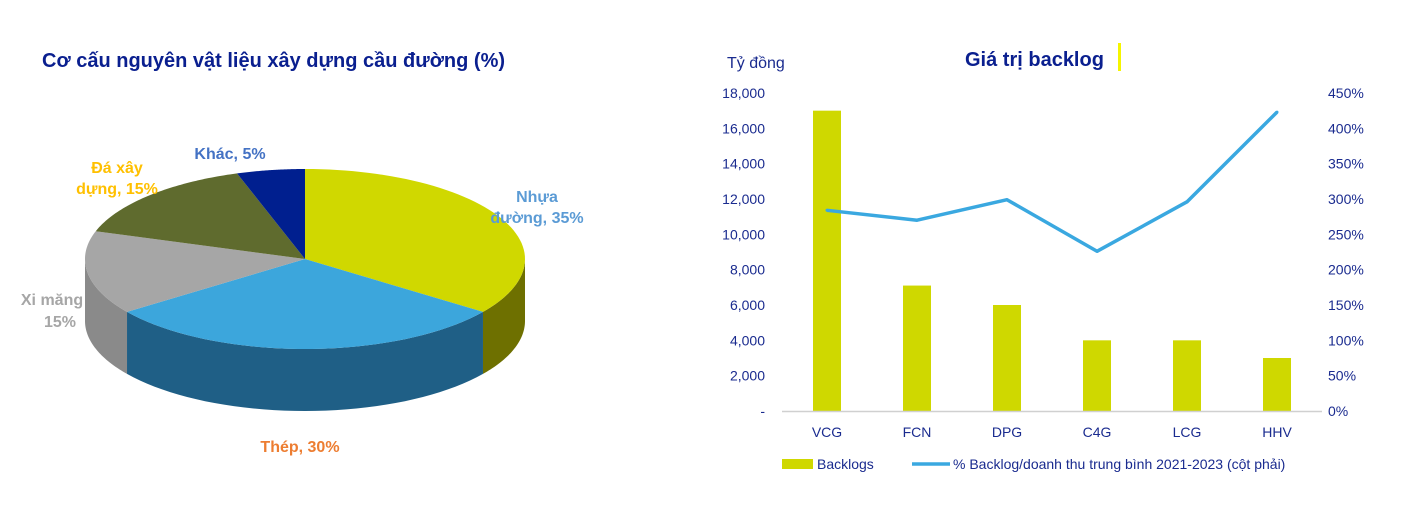 The width and height of the screenshot is (1404, 506). What do you see at coordinates (747, 270) in the screenshot?
I see `left-axis-tick-label: 8,000` at bounding box center [747, 270].